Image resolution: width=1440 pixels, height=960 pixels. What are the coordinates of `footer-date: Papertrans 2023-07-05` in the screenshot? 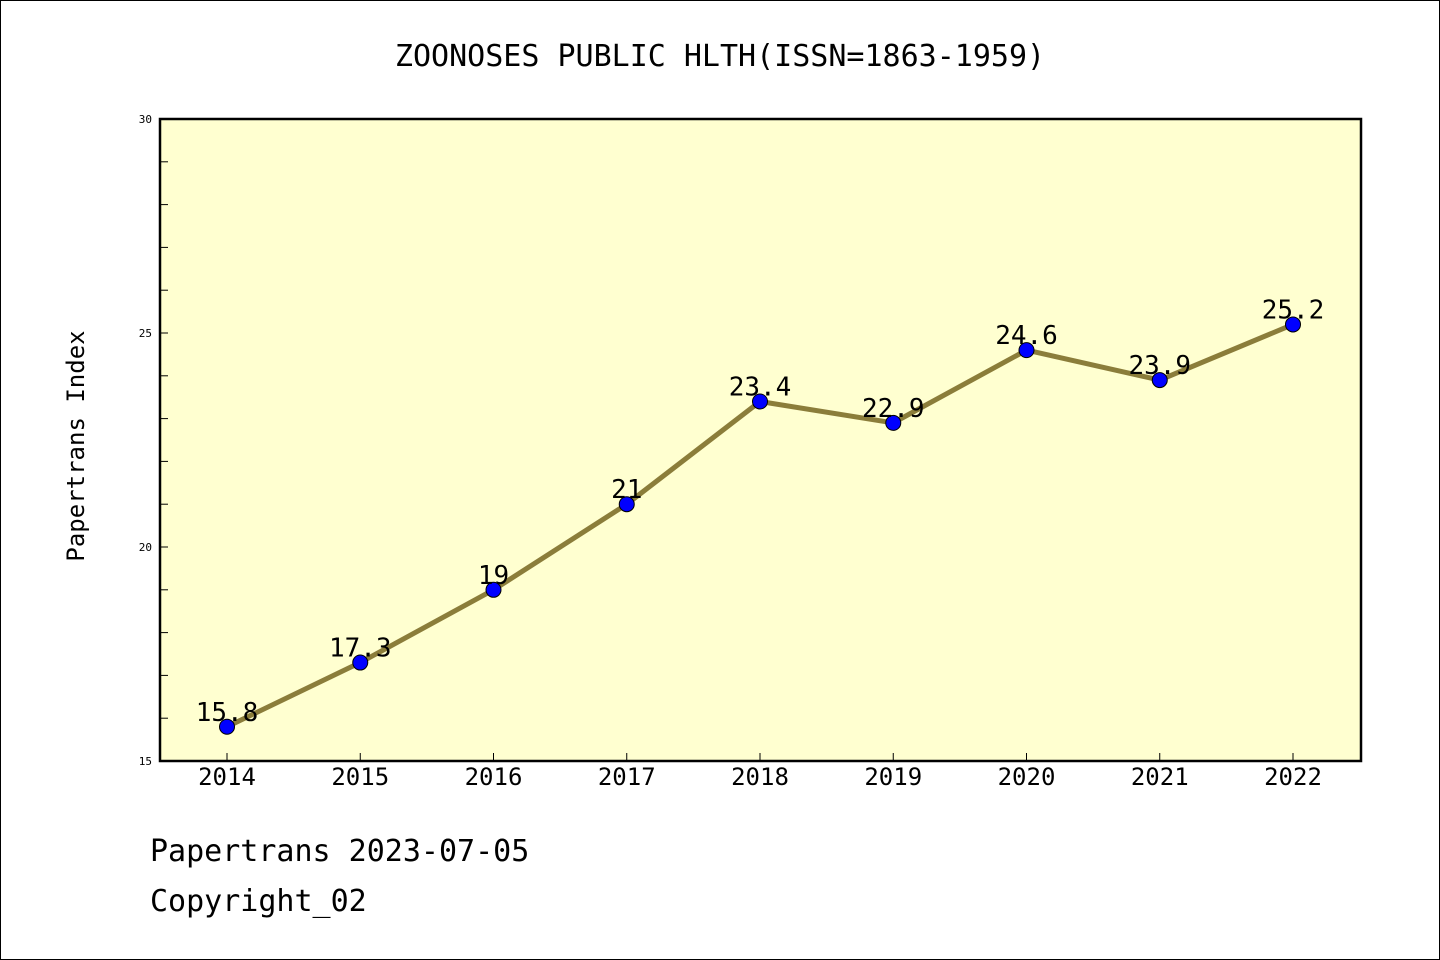 It's located at (340, 851).